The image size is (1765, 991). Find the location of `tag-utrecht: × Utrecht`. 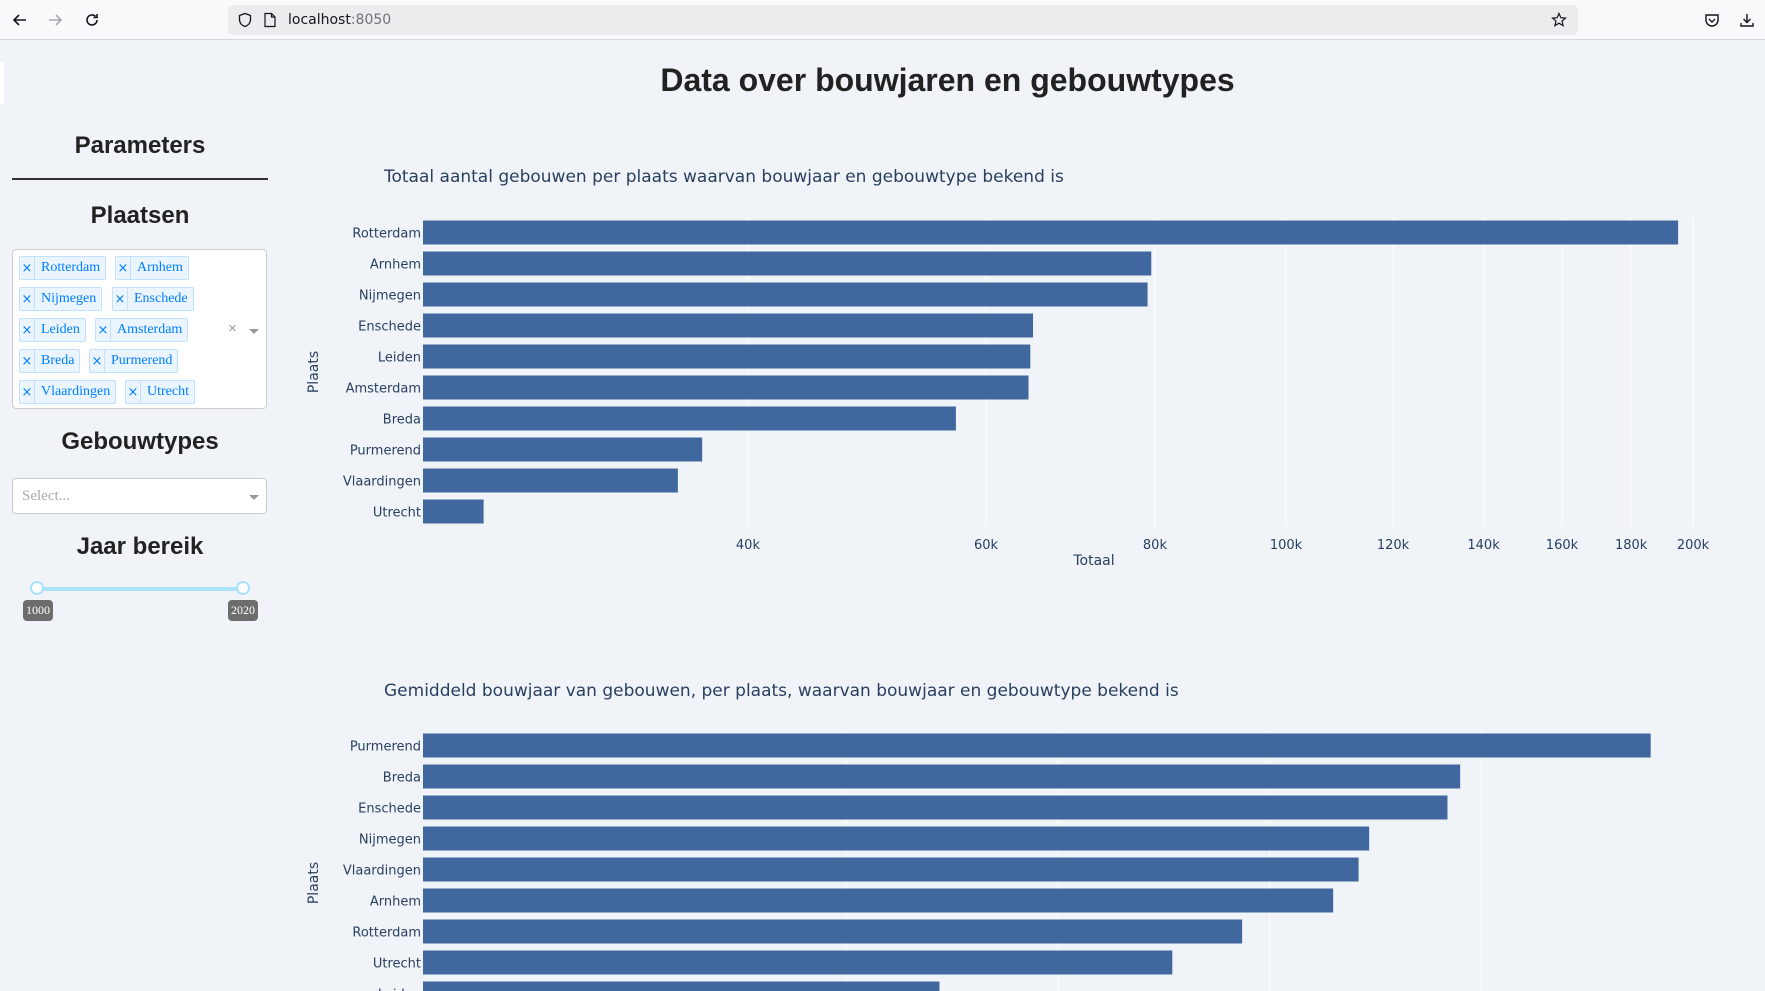

tag-utrecht: × Utrecht is located at coordinates (160, 392).